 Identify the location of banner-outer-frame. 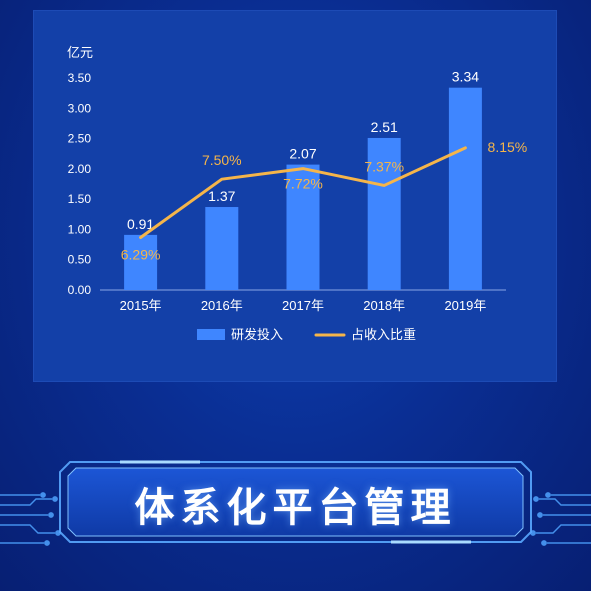
(295, 502).